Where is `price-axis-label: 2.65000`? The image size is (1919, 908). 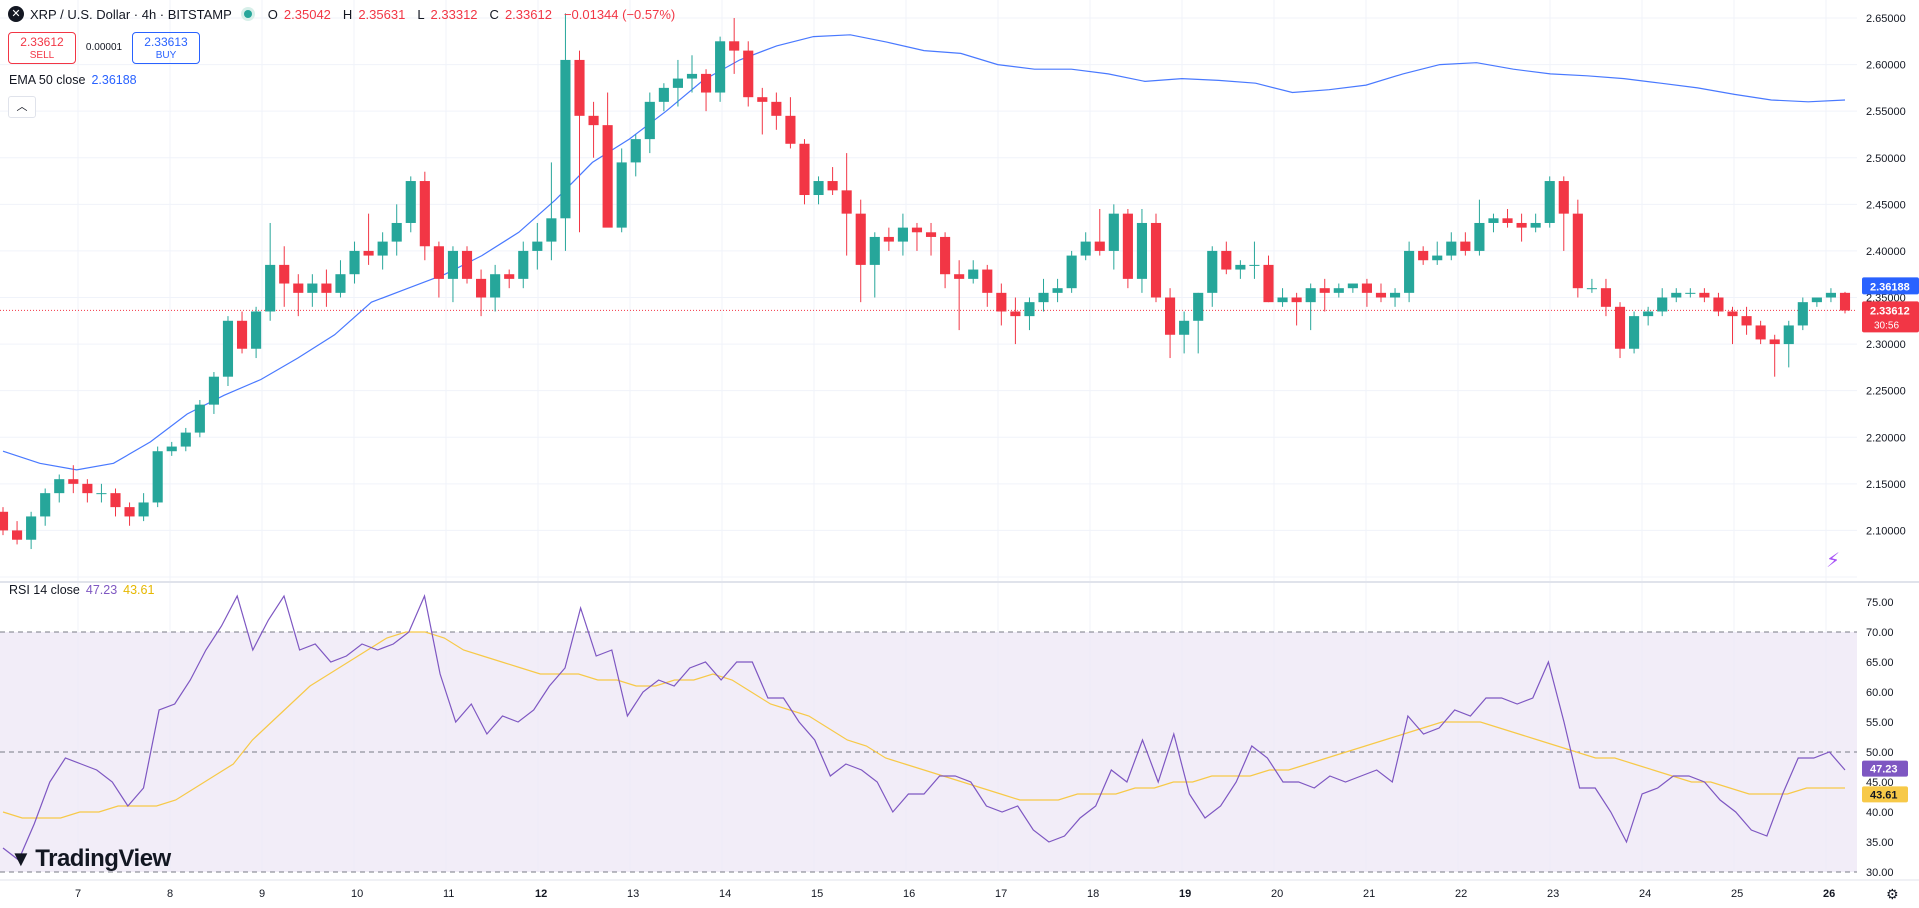
price-axis-label: 2.65000 is located at coordinates (1886, 19).